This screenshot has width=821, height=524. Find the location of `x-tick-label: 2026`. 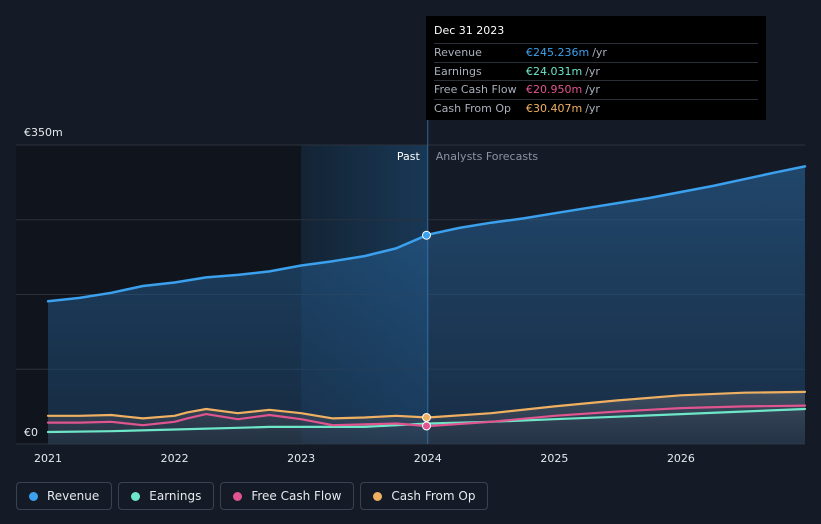

x-tick-label: 2026 is located at coordinates (681, 458).